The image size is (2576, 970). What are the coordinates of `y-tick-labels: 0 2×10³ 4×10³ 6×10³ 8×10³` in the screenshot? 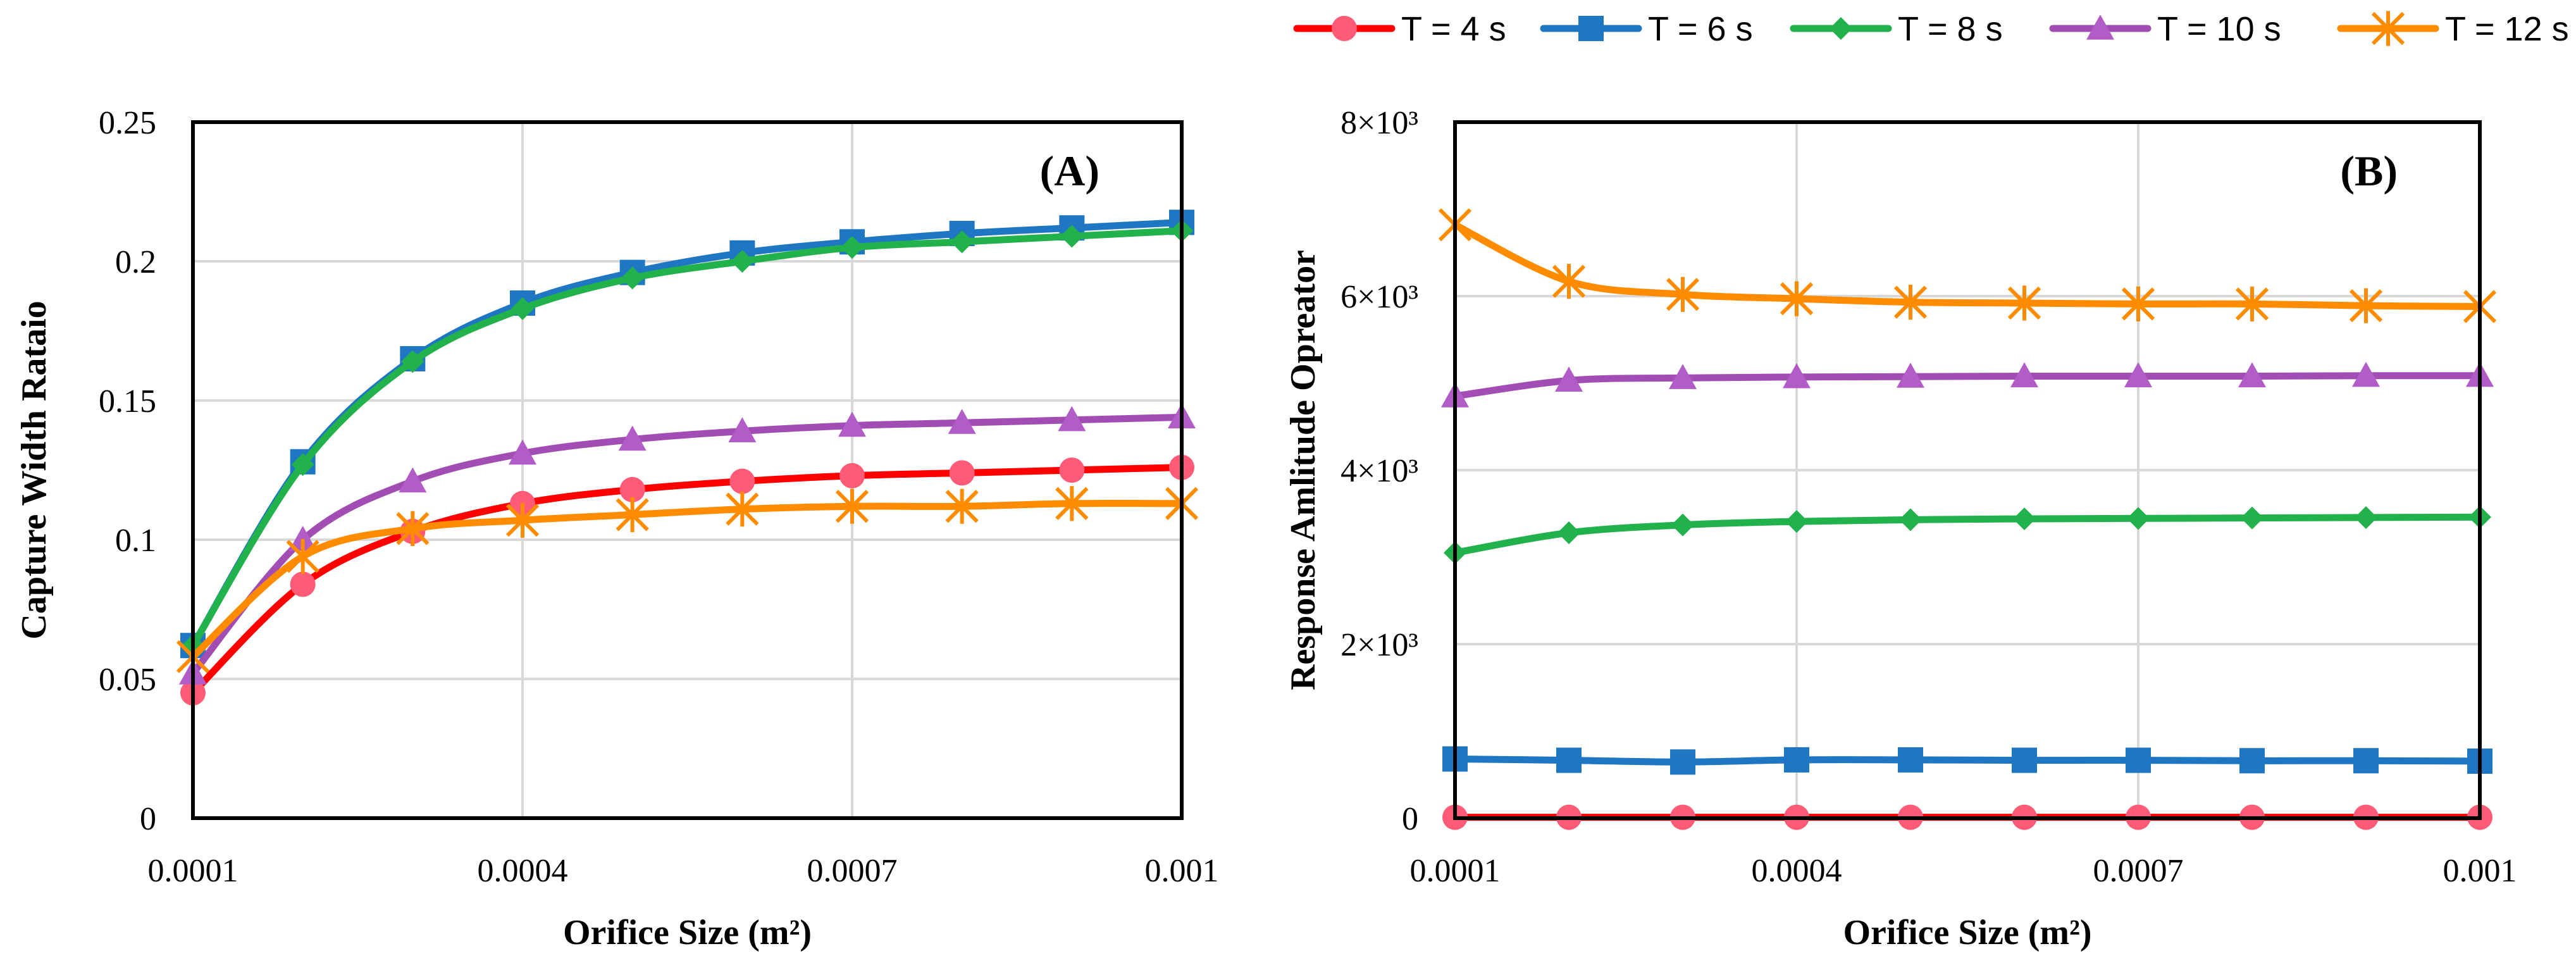 It's located at (1380, 471).